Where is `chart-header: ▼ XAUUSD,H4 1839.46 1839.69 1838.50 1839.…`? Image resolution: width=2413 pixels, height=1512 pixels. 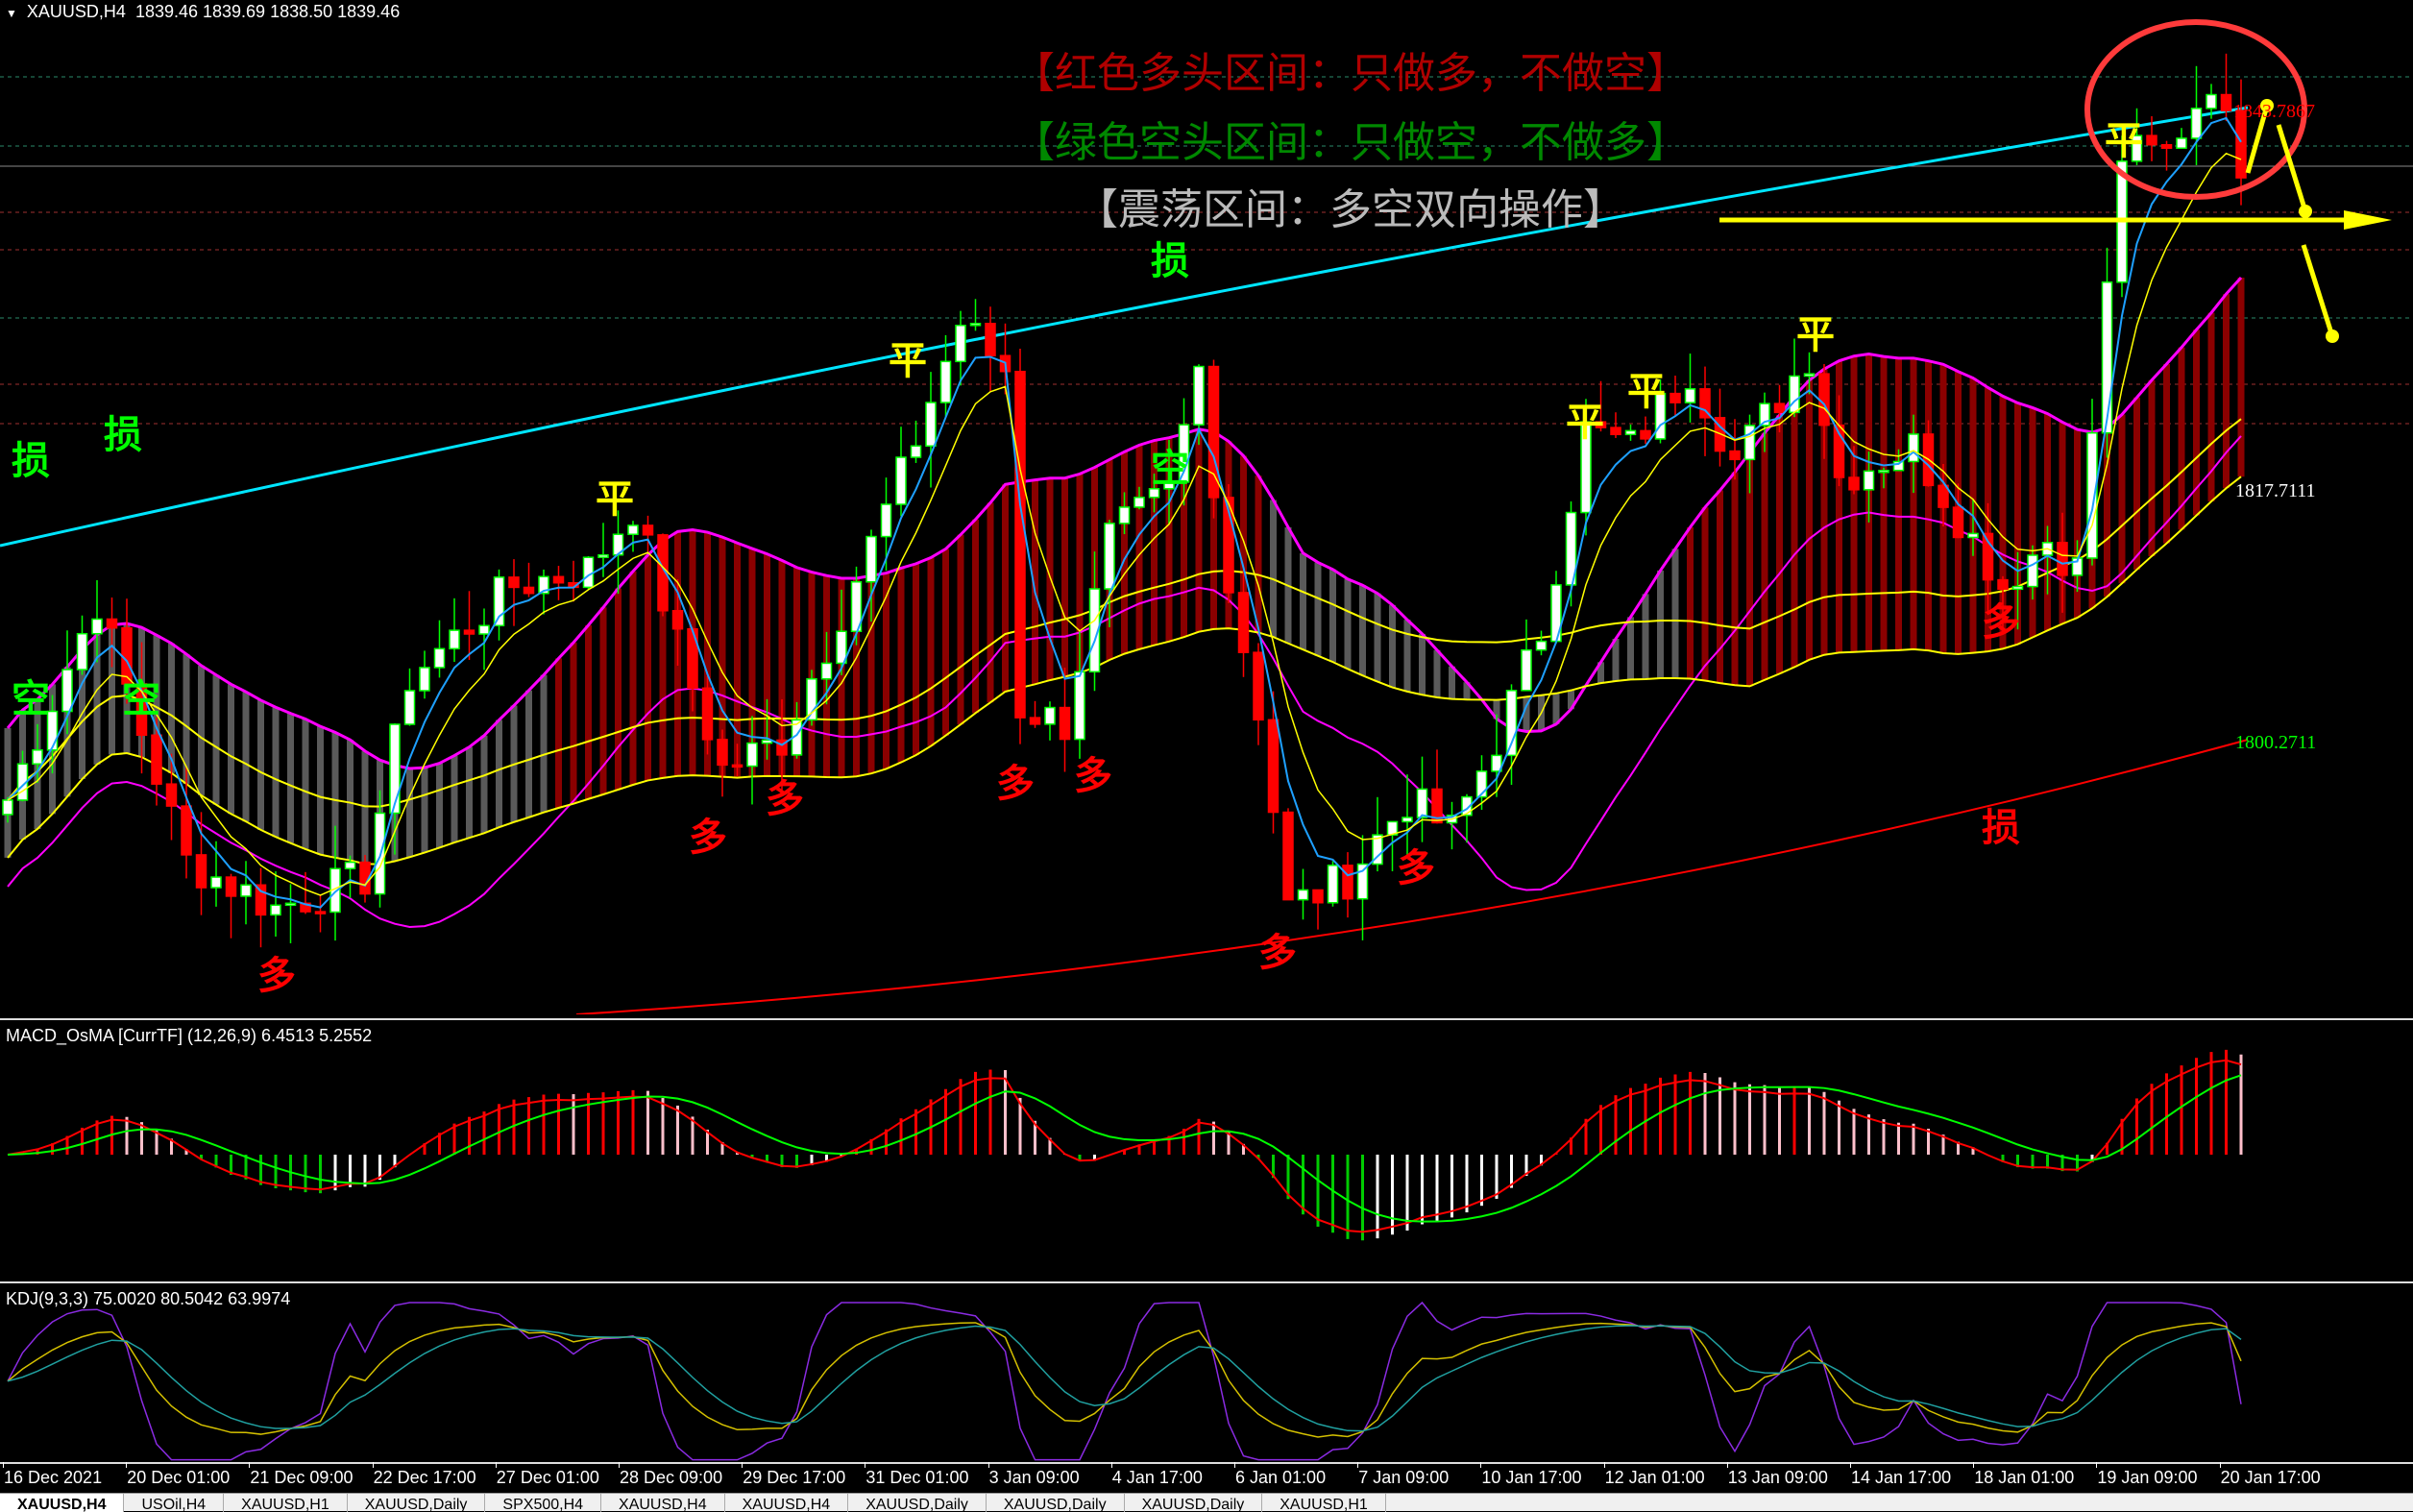 chart-header: ▼ XAUUSD,H4 1839.46 1839.69 1838.50 1839.… is located at coordinates (203, 12).